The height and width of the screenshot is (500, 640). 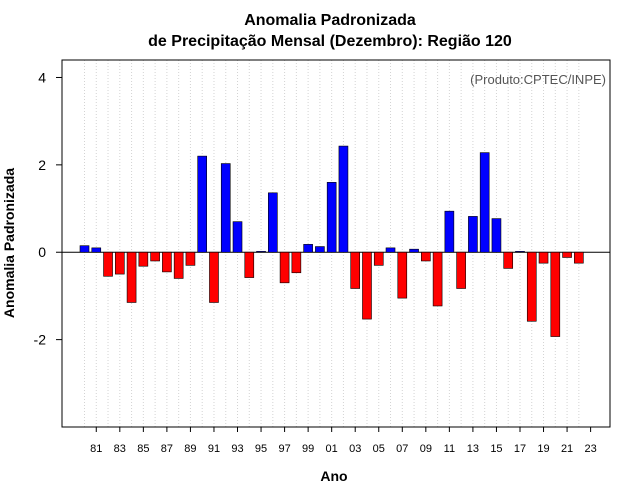 I want to click on x-tick-label: 91, so click(x=214, y=449).